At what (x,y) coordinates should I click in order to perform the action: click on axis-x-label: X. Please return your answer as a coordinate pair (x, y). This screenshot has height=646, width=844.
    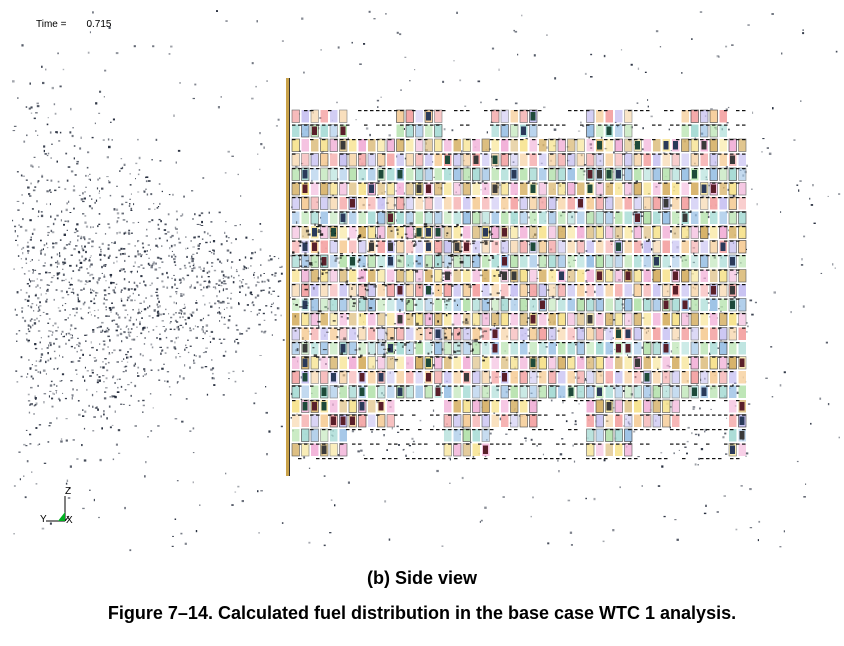
    Looking at the image, I should click on (69, 520).